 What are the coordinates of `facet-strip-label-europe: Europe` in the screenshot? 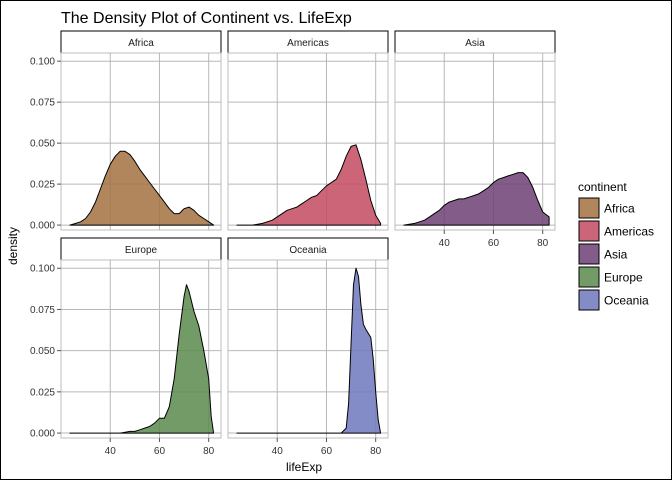 It's located at (141, 250).